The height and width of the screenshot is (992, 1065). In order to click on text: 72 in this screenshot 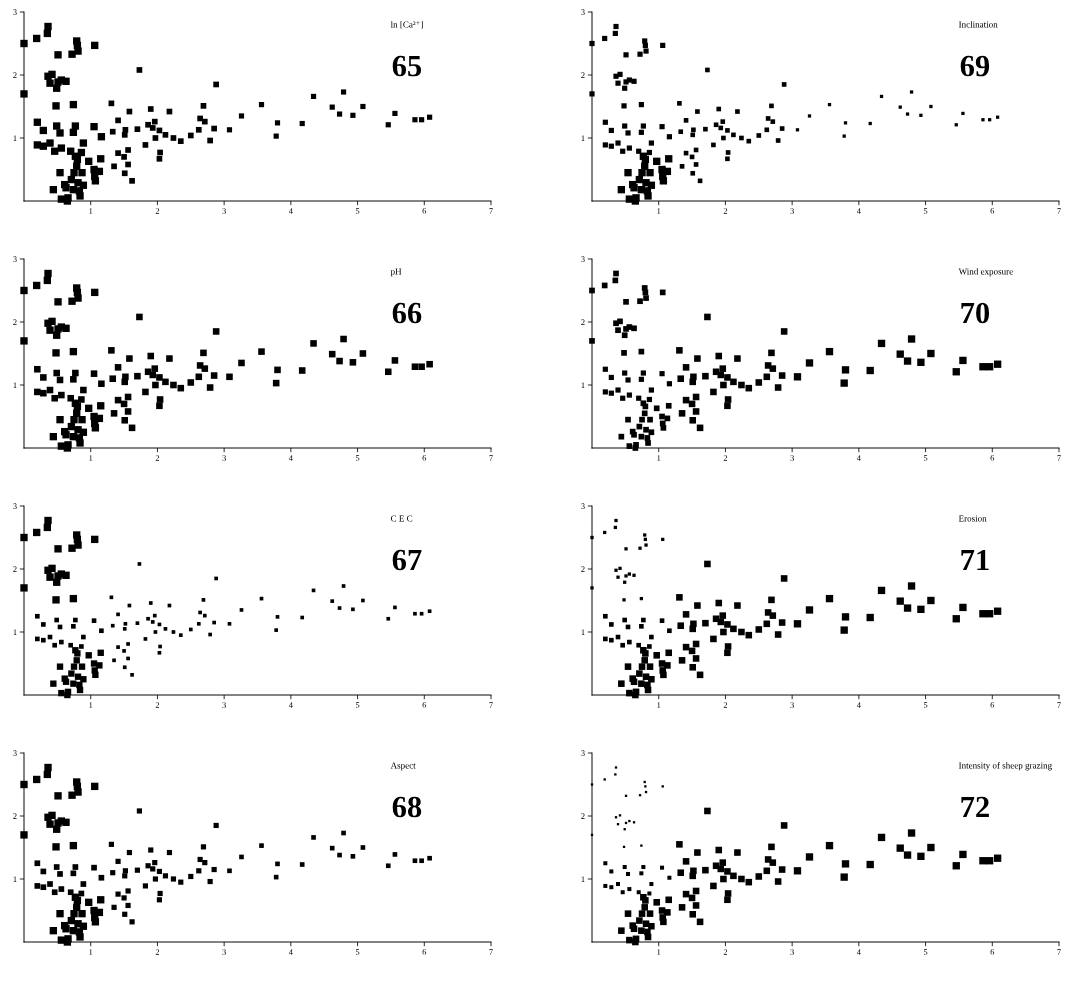, I will do `click(975, 807)`.